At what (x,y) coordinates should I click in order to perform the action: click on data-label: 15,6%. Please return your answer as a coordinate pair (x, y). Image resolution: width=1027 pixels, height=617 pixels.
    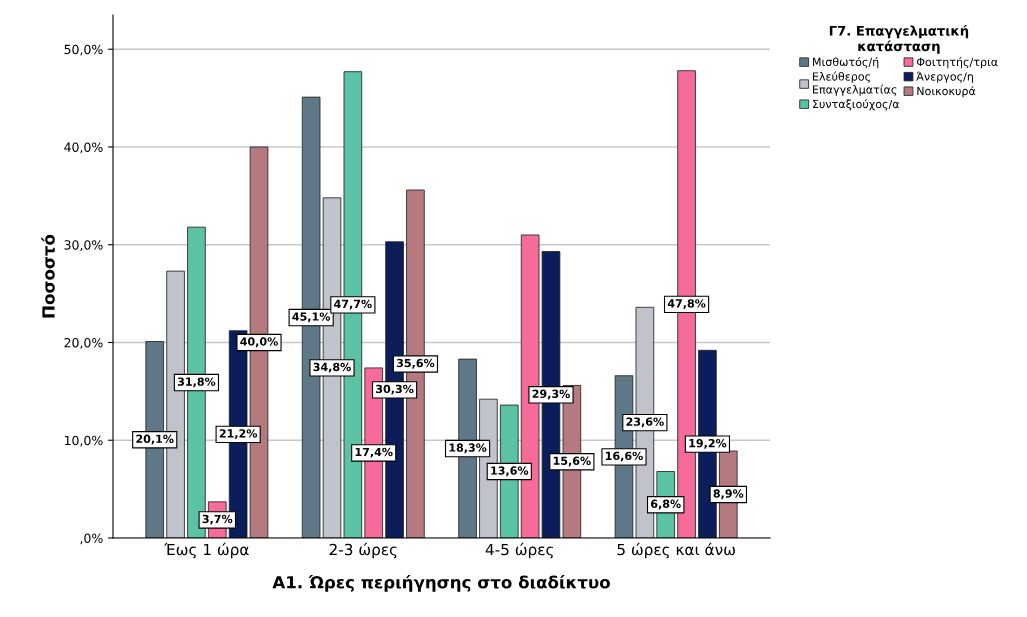
    Looking at the image, I should click on (572, 461).